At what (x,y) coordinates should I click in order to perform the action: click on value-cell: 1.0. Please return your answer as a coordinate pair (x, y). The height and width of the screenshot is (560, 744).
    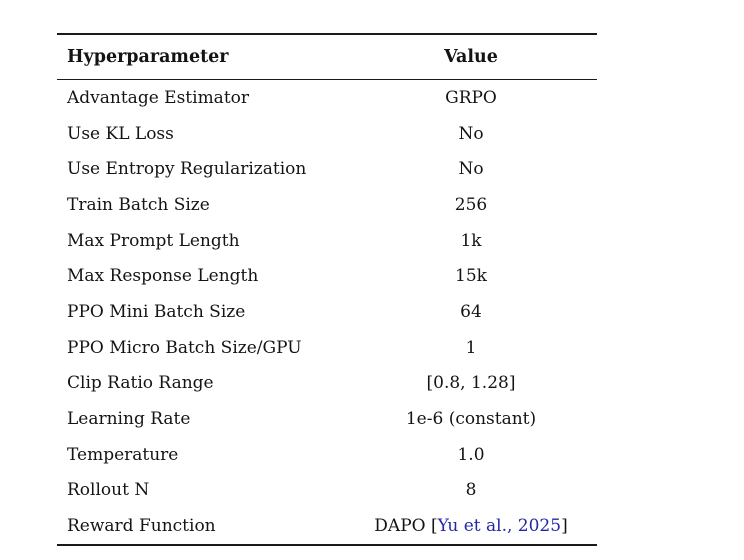
    Looking at the image, I should click on (471, 455).